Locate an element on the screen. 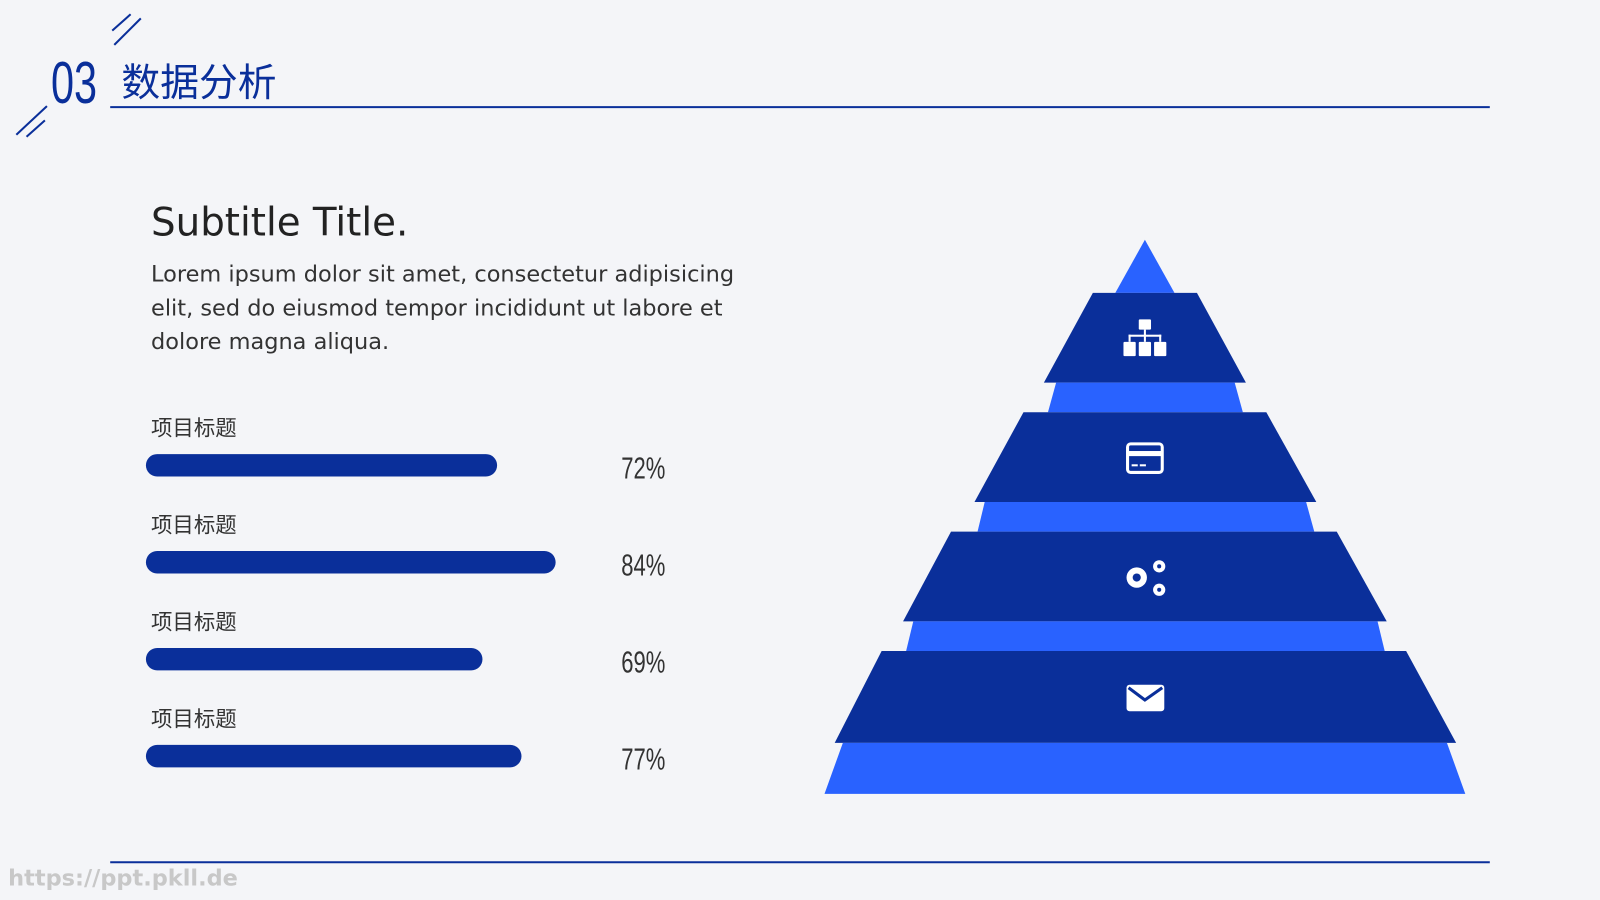 Image resolution: width=1600 pixels, height=900 pixels. icon-hierarchy is located at coordinates (1145, 338).